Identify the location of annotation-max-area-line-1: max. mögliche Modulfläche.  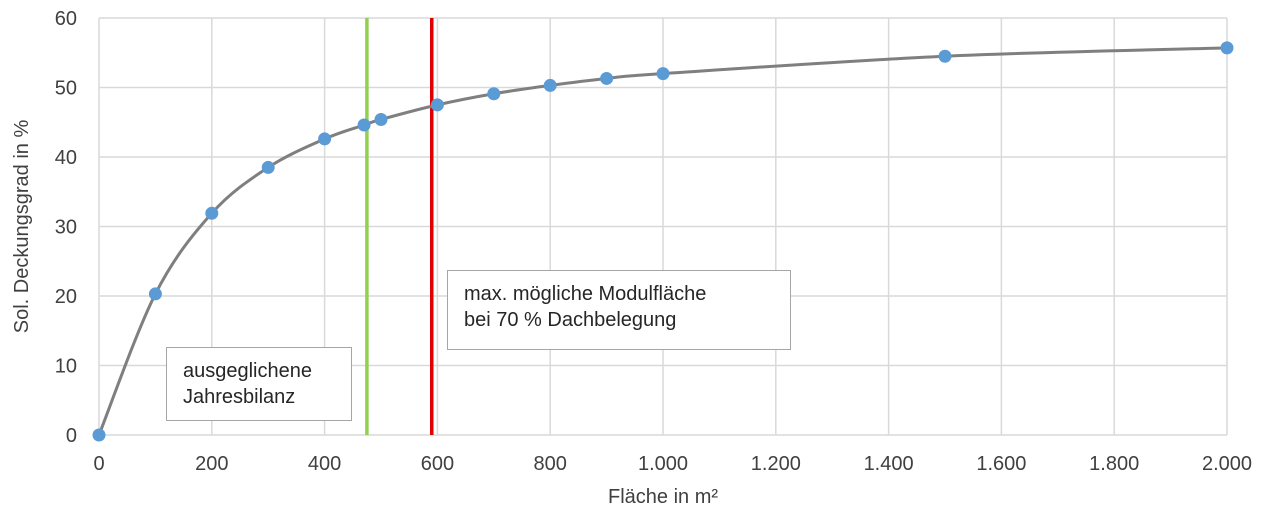
(585, 294).